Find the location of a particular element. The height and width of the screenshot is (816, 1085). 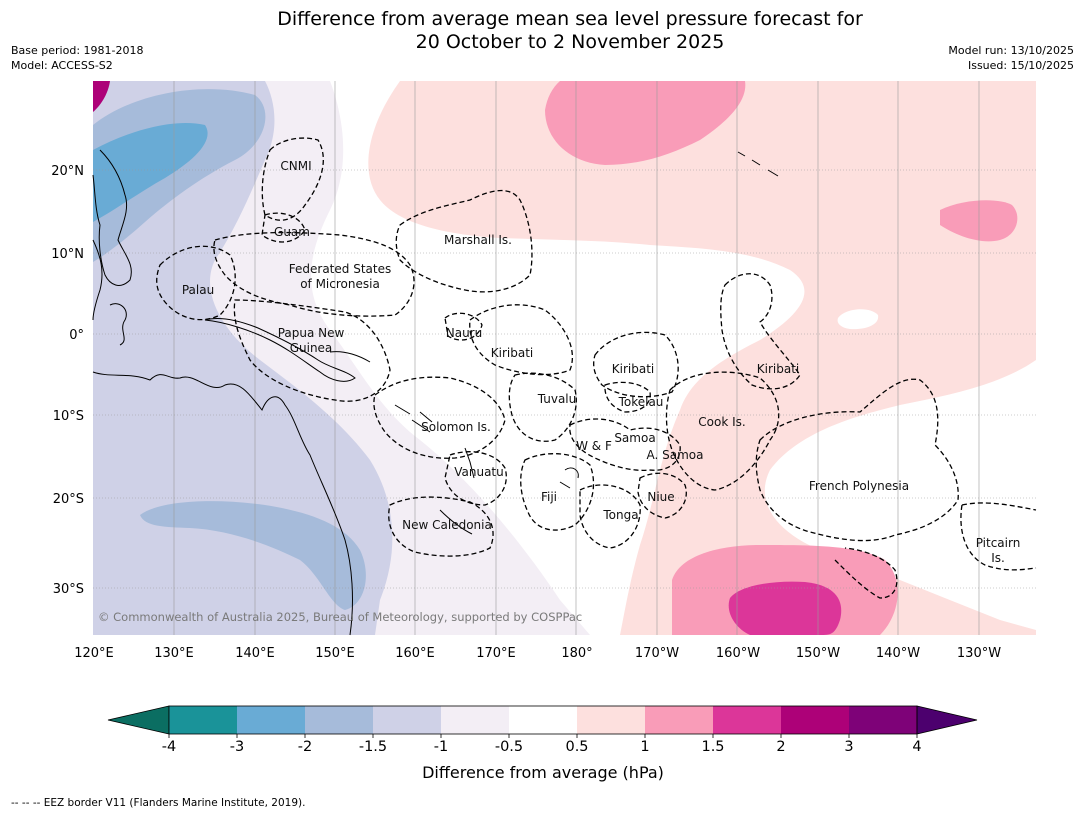

colorbar-tick: -4 is located at coordinates (169, 747).